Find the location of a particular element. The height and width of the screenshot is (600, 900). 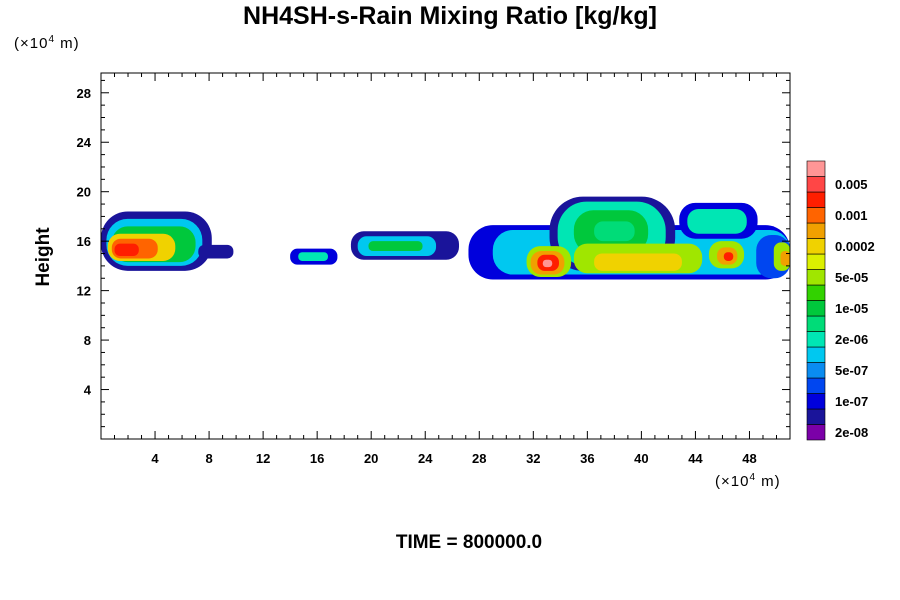

x-tick-label: 48 is located at coordinates (749, 458).